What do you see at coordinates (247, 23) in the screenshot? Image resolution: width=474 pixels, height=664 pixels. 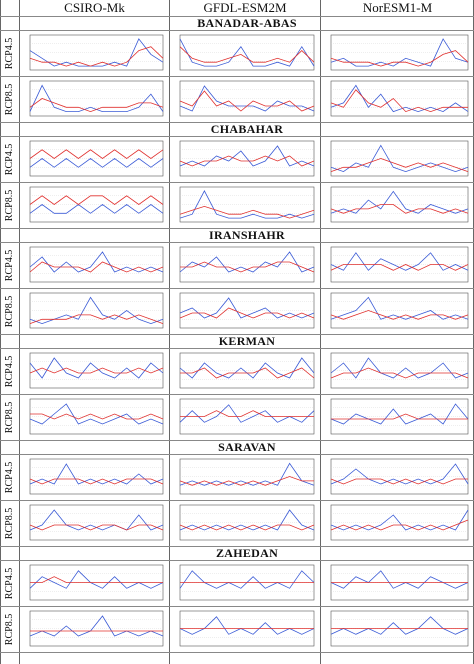 I see `station-title: BANADAR-ABAS` at bounding box center [247, 23].